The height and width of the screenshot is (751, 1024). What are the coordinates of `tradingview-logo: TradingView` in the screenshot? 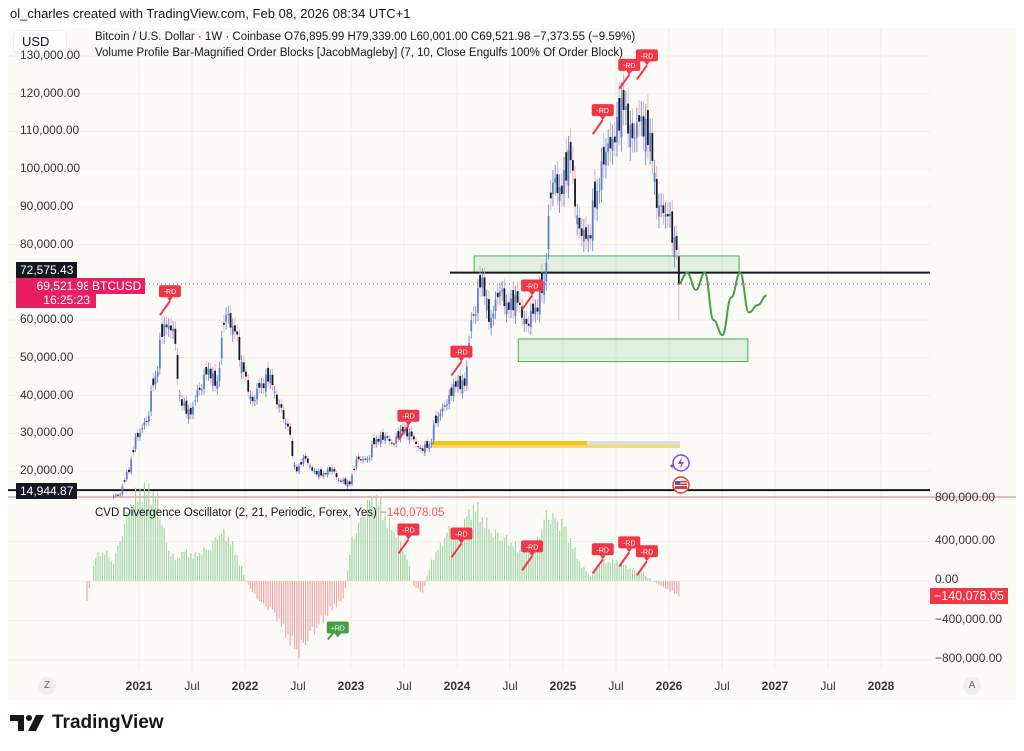 It's located at (87, 723).